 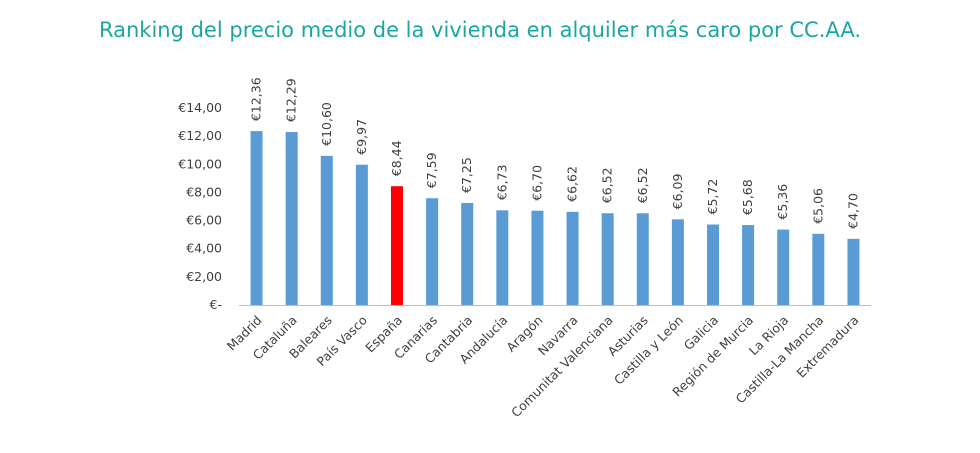 What do you see at coordinates (501, 183) in the screenshot?
I see `data-label: €6,73` at bounding box center [501, 183].